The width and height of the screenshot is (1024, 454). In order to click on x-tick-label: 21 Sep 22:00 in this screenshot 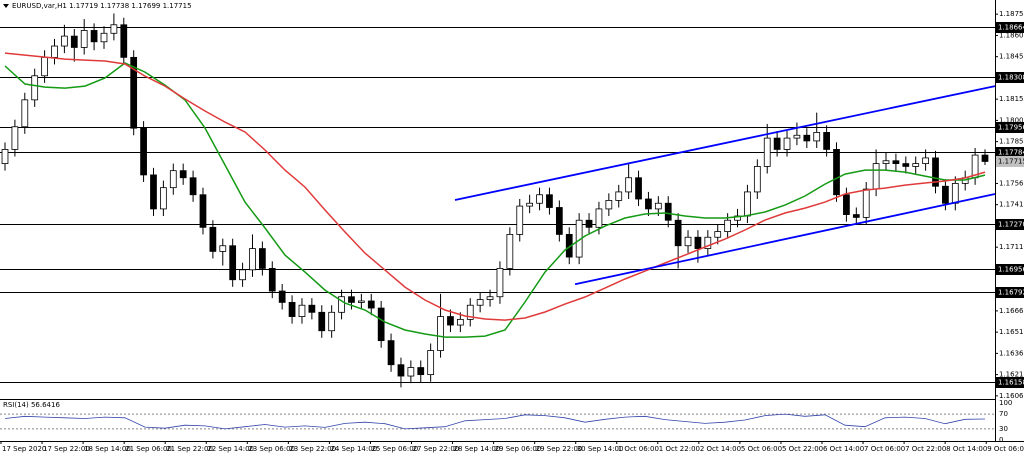, I will do `click(189, 449)`.